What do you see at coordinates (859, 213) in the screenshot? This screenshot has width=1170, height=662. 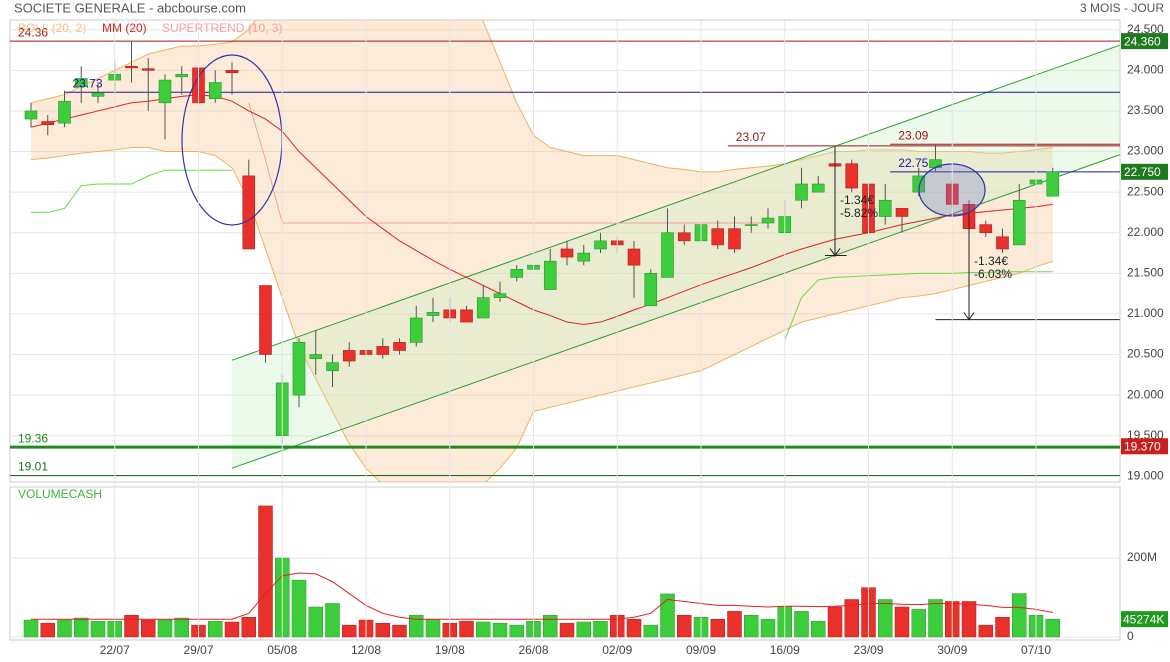 I see `arrow-label: -5.82%` at bounding box center [859, 213].